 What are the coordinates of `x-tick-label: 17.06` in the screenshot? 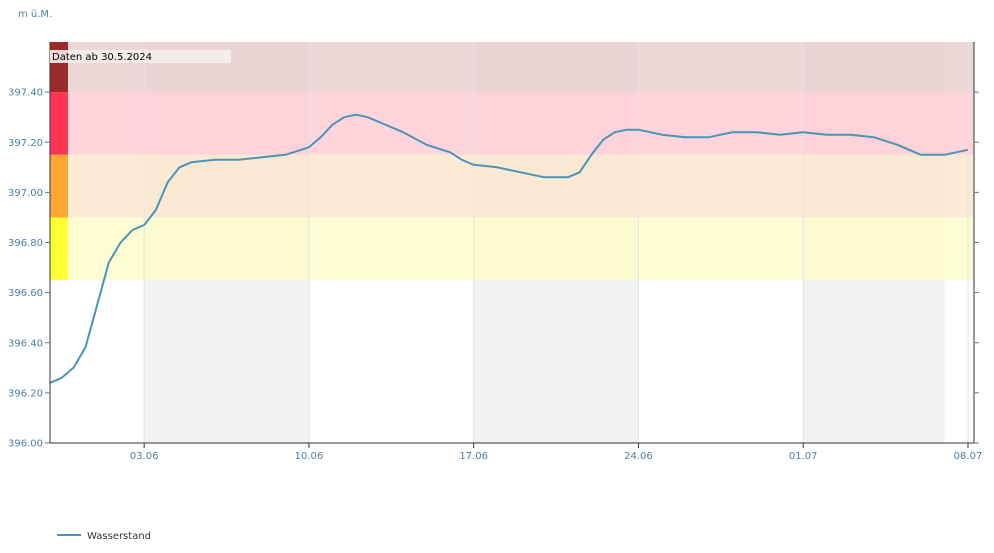 It's located at (473, 456).